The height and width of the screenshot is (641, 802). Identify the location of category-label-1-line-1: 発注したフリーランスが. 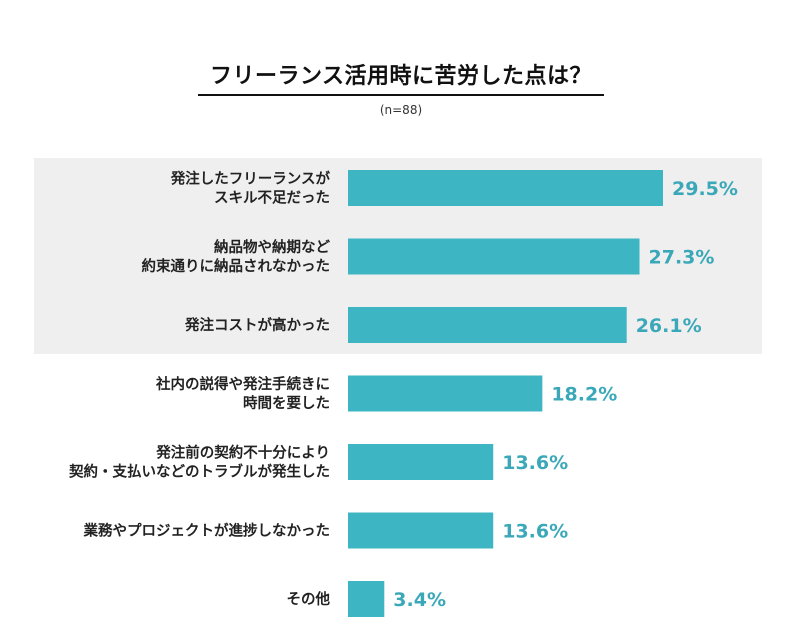
(250, 179).